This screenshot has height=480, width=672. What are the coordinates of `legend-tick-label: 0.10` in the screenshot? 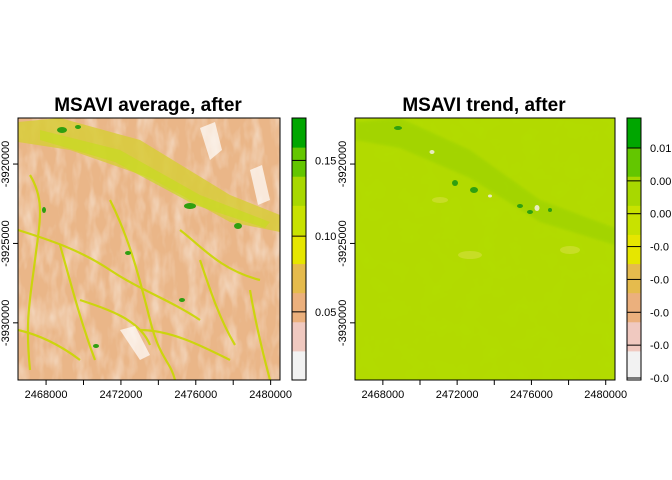 It's located at (325, 237).